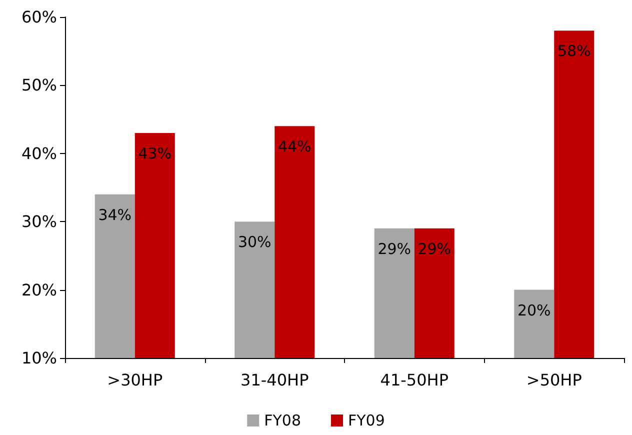 Image resolution: width=632 pixels, height=435 pixels. Describe the element at coordinates (39, 358) in the screenshot. I see `y-tick-label: 10%` at that location.